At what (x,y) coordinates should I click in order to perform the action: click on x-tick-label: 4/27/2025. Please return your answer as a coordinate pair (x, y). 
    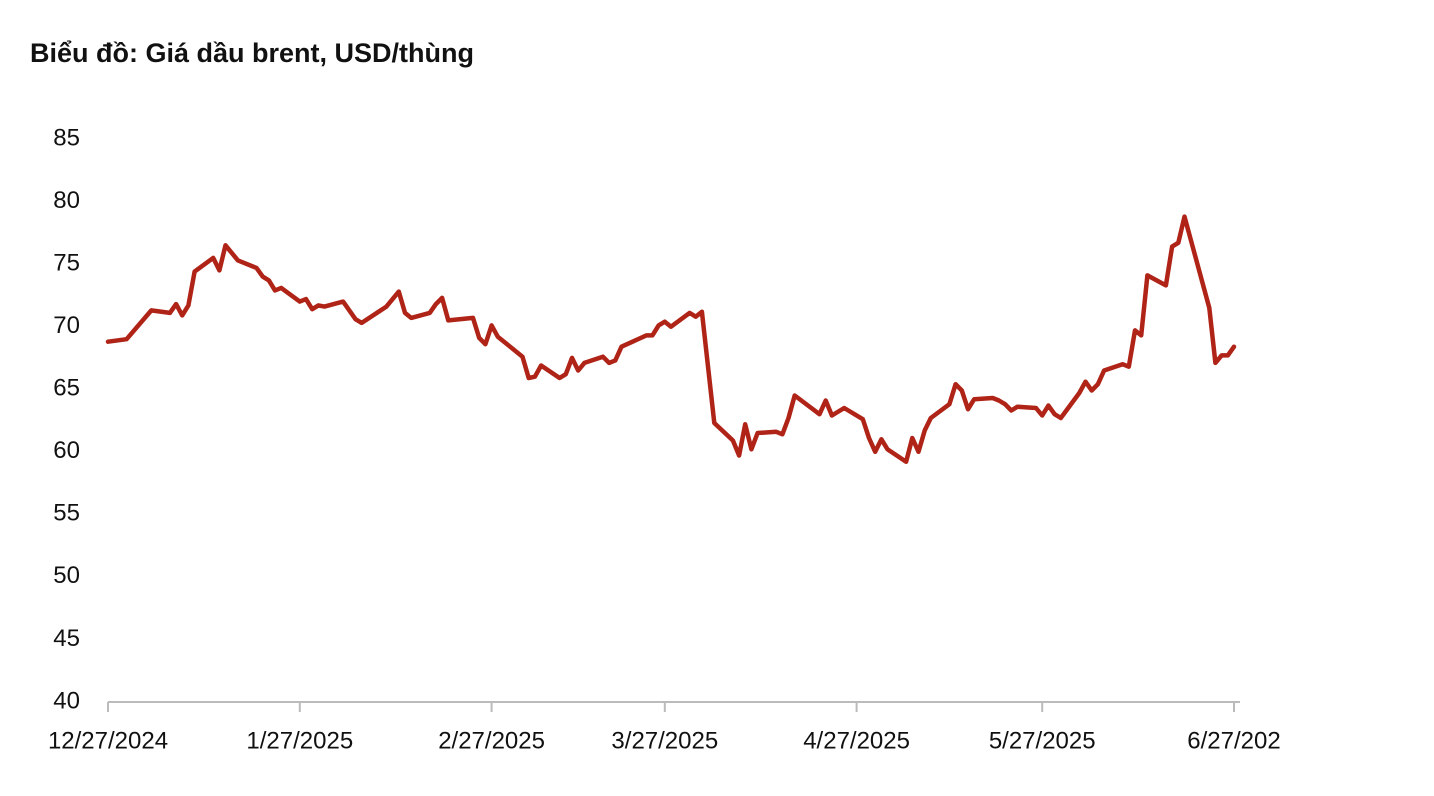
    Looking at the image, I should click on (856, 740).